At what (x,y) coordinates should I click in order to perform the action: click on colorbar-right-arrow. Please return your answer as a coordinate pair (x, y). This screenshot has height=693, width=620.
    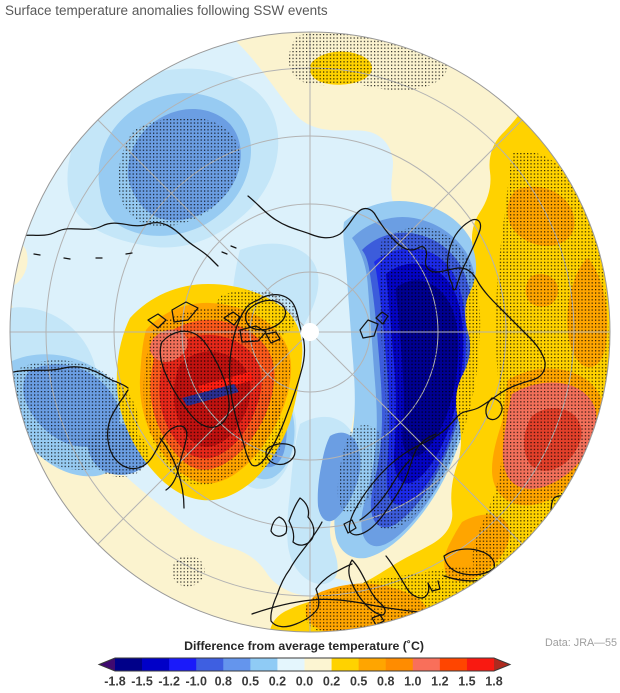
    Looking at the image, I should click on (502, 664).